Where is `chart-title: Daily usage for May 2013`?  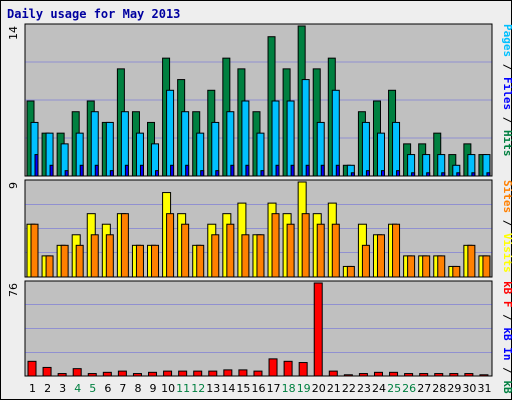
chart-title: Daily usage for May 2013 is located at coordinates (93, 14).